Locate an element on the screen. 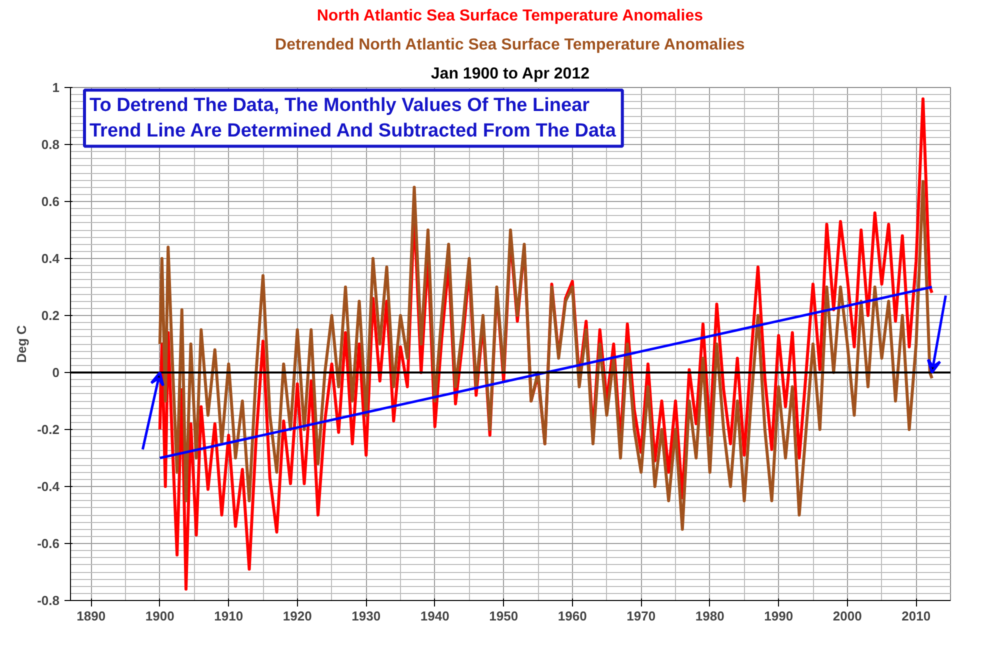 The image size is (992, 652). chart-subtitle: Detrended North Atlantic Sea Surface Temperature Anomalies is located at coordinates (510, 45).